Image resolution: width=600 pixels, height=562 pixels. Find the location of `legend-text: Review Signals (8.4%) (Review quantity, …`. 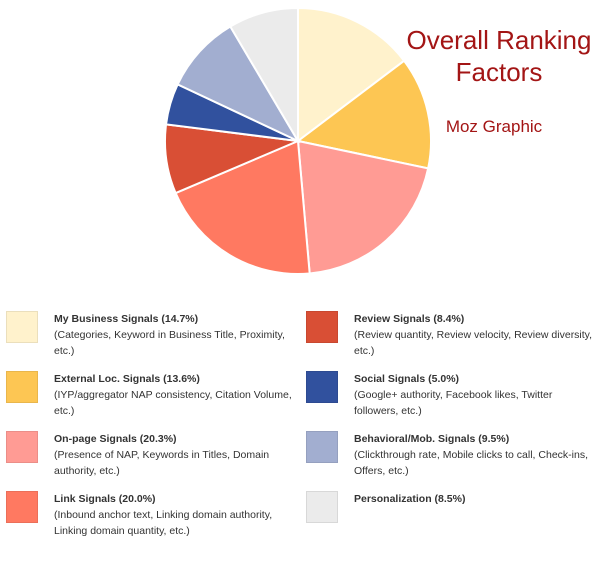

legend-text: Review Signals (8.4%) (Review quantity, … is located at coordinates (474, 335).